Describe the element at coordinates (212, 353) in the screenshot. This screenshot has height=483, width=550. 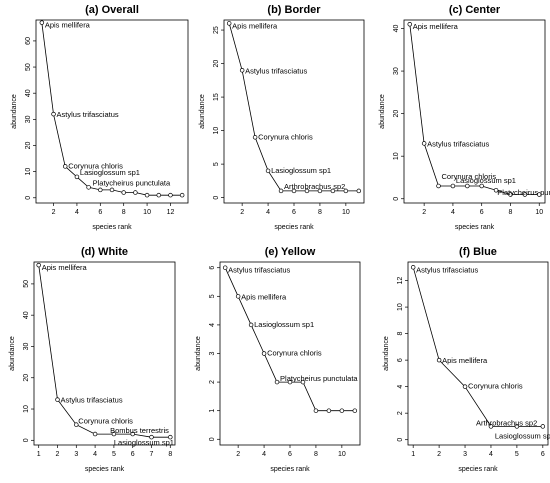
I see `y-tick-label: 3` at that location.